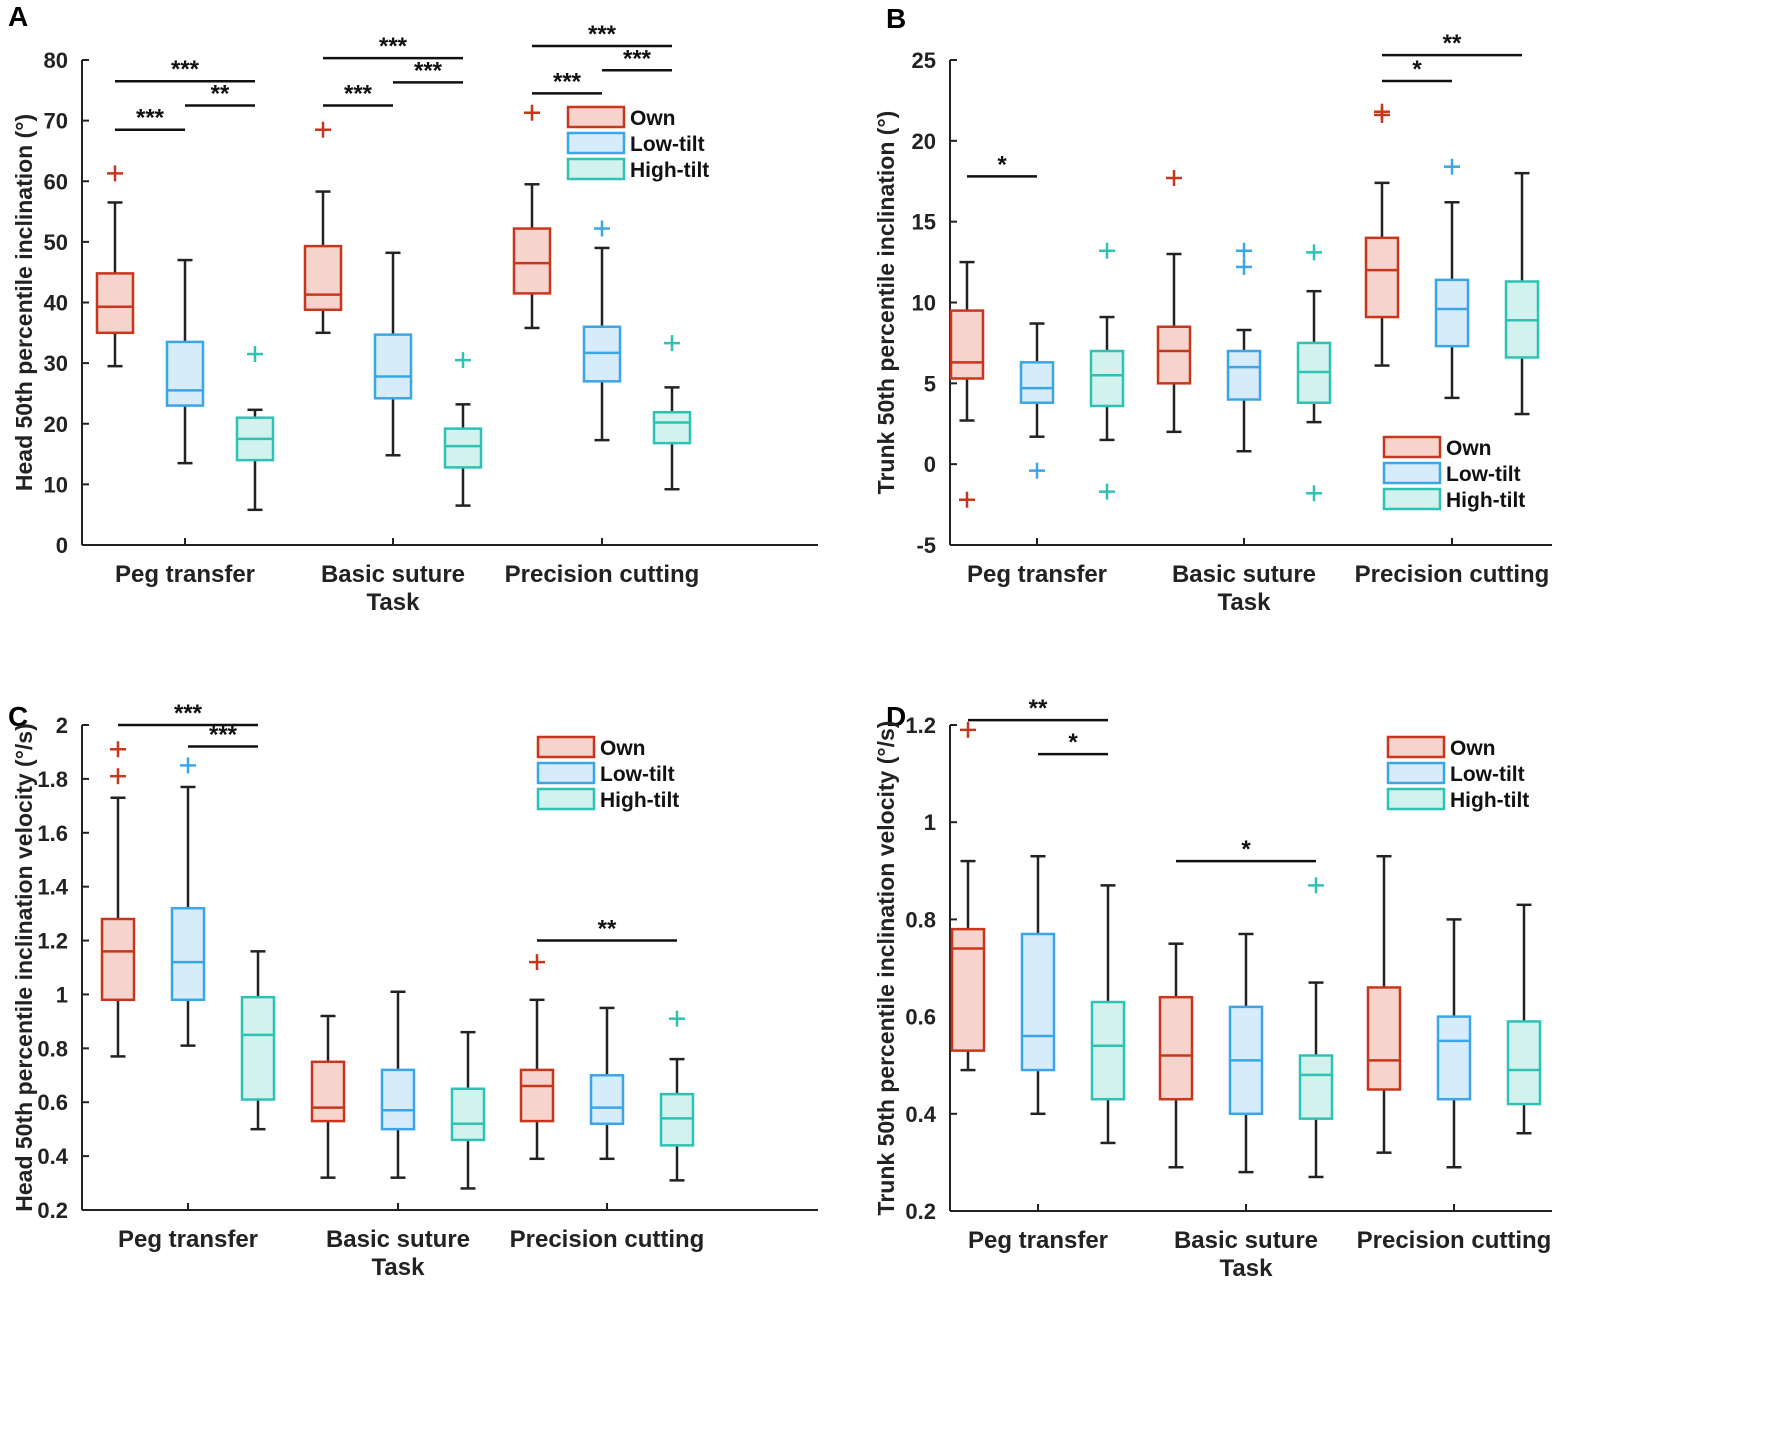 This screenshot has height=1450, width=1772. What do you see at coordinates (886, 303) in the screenshot?
I see `y-axis-title: Trunk 50th percentile inclination (°)` at bounding box center [886, 303].